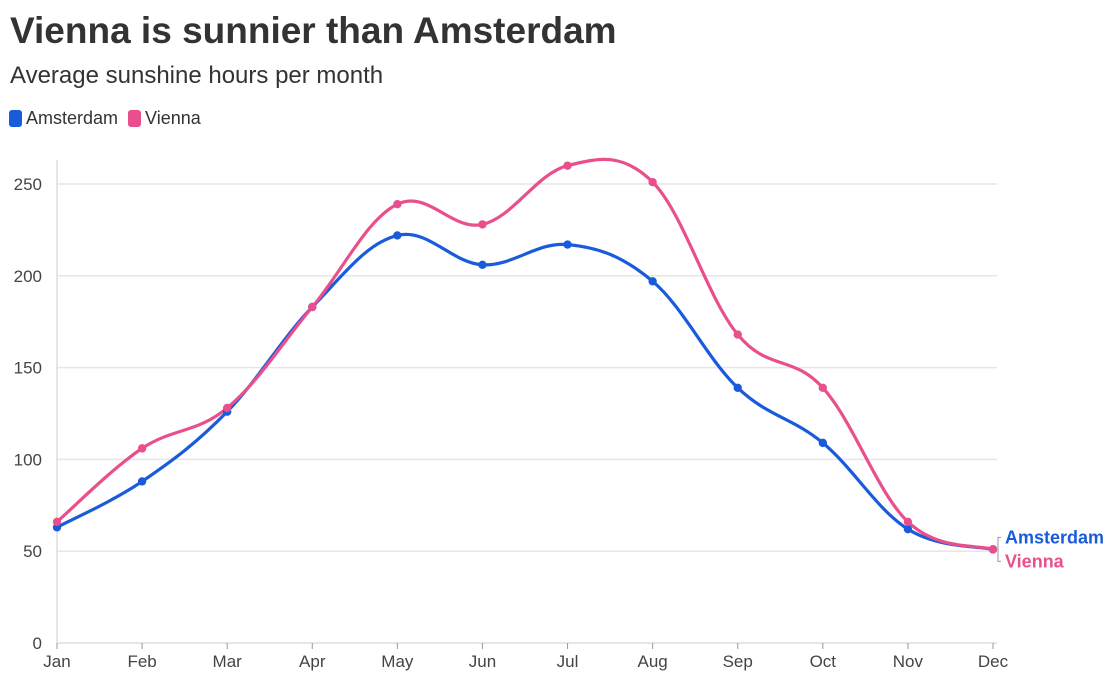 Image resolution: width=1112 pixels, height=682 pixels. What do you see at coordinates (1054, 537) in the screenshot?
I see `end-label-amsterdam: Amsterdam` at bounding box center [1054, 537].